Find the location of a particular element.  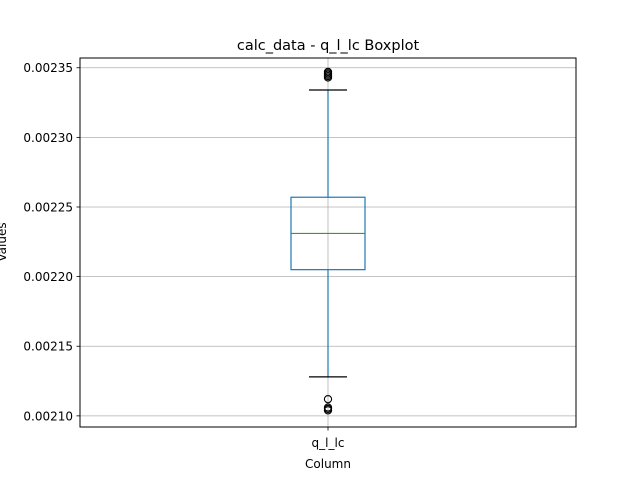

box-layer is located at coordinates (328, 241).